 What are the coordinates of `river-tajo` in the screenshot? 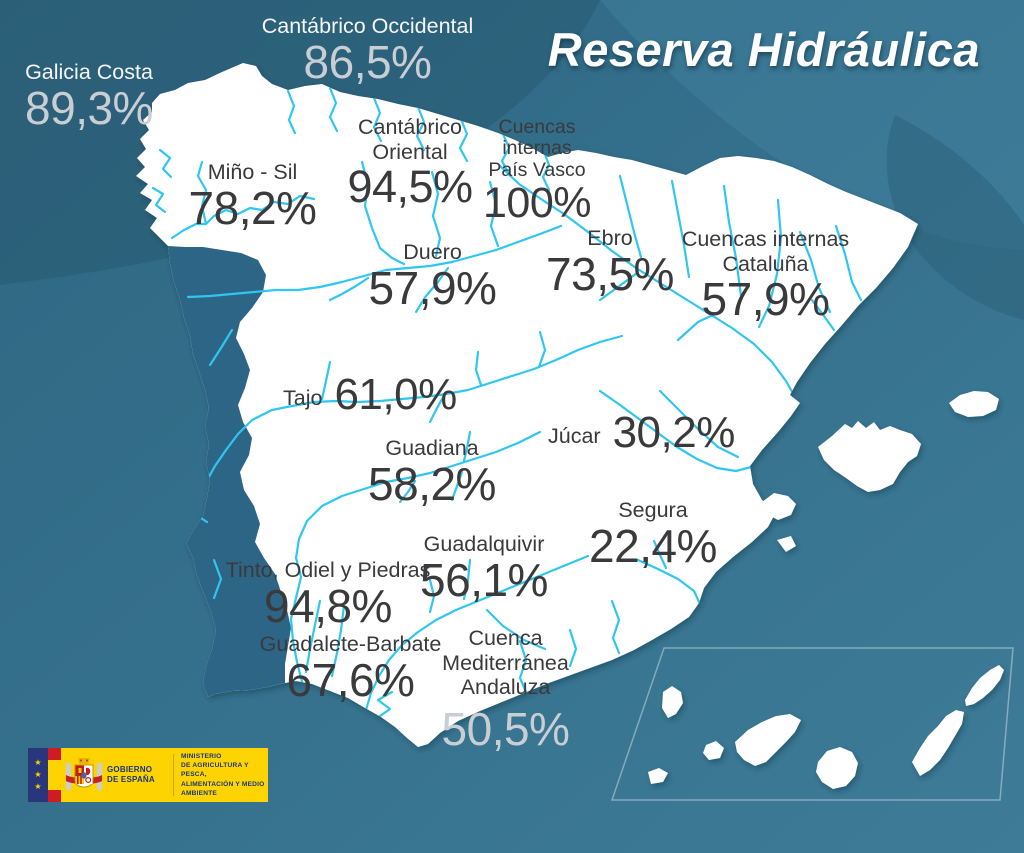 It's located at (408, 429).